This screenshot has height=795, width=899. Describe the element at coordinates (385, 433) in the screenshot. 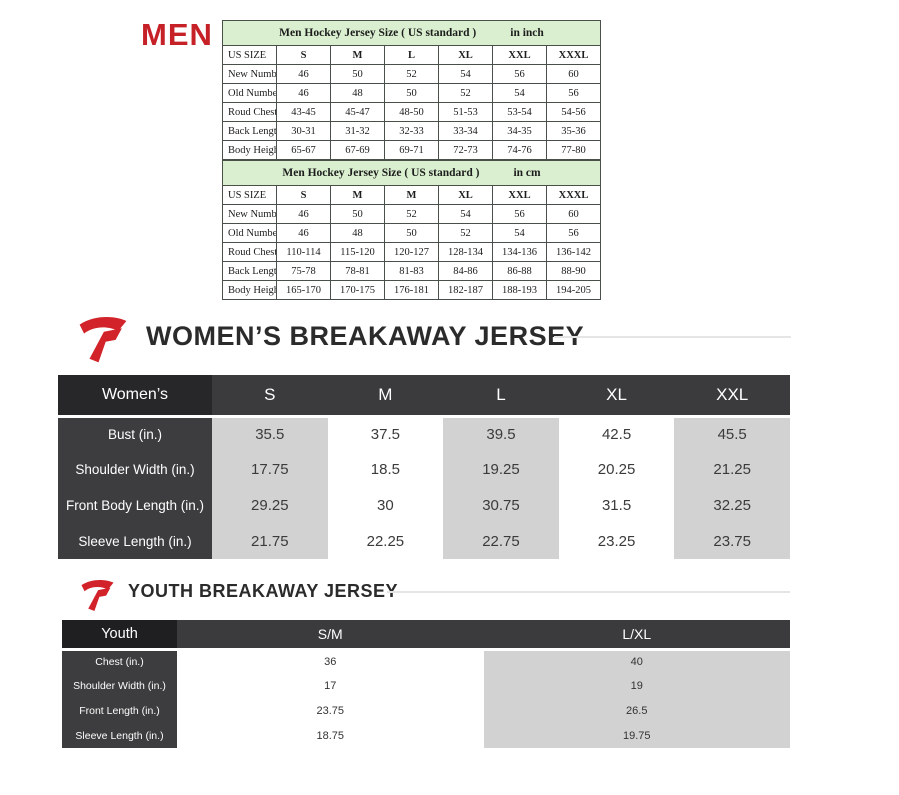

I see `value-cell: 37.5` at that location.